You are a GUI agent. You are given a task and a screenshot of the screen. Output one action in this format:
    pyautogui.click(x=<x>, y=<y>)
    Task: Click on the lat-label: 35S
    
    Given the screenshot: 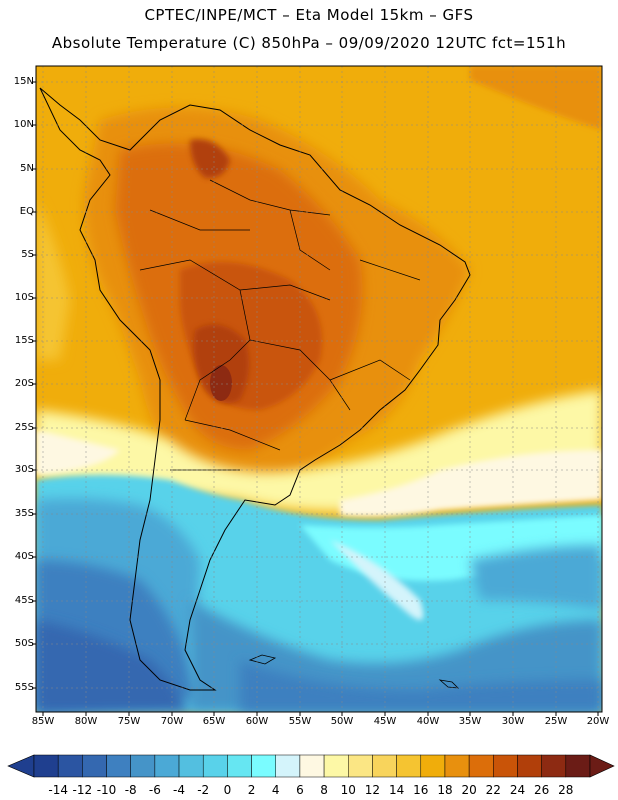 What is the action you would take?
    pyautogui.click(x=24, y=513)
    